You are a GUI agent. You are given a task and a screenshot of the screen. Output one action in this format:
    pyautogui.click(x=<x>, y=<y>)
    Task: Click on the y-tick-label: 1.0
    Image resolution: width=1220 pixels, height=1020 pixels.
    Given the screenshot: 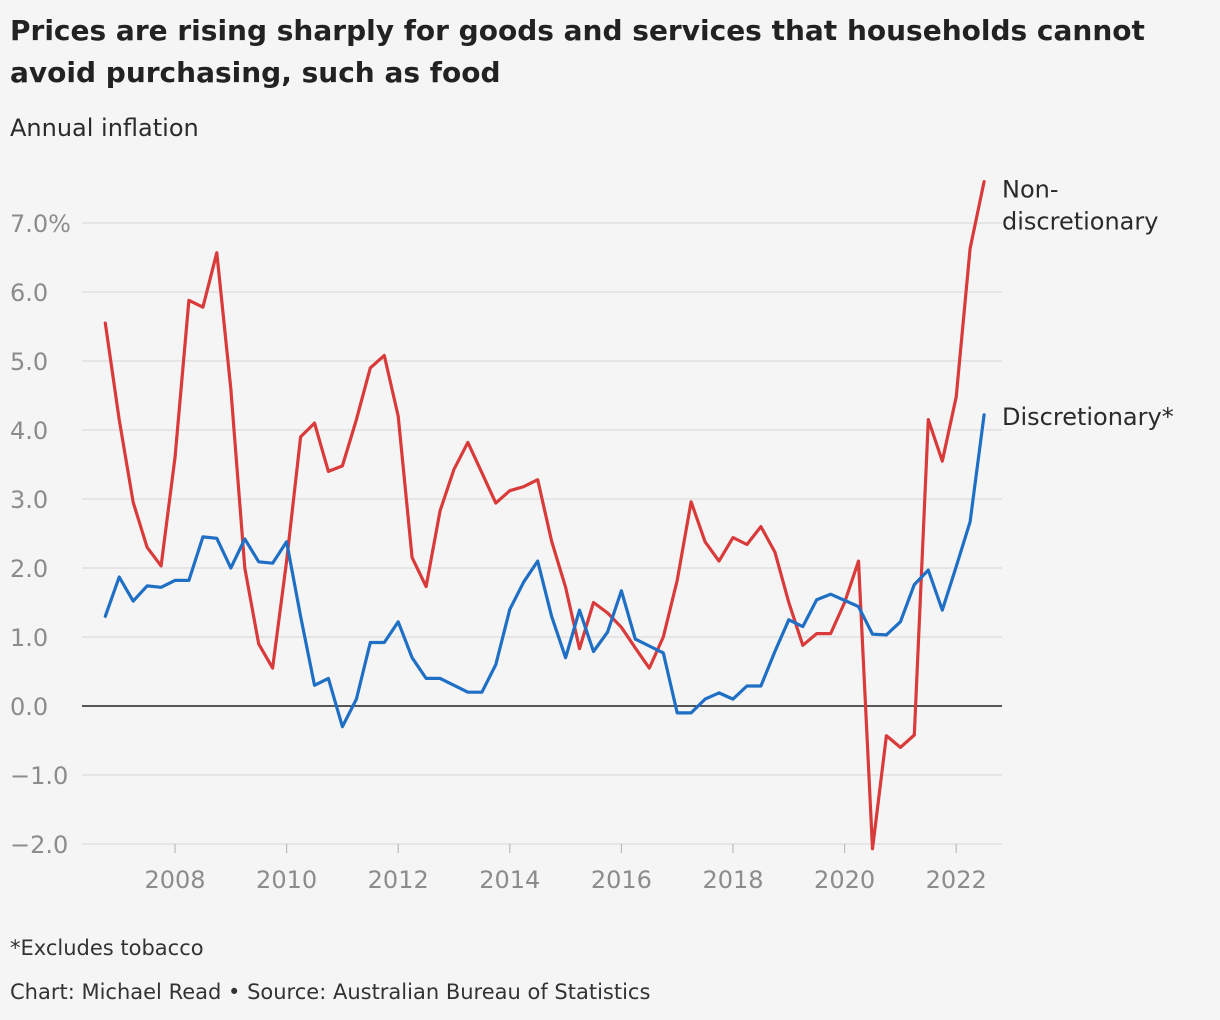 What is the action you would take?
    pyautogui.click(x=29, y=638)
    